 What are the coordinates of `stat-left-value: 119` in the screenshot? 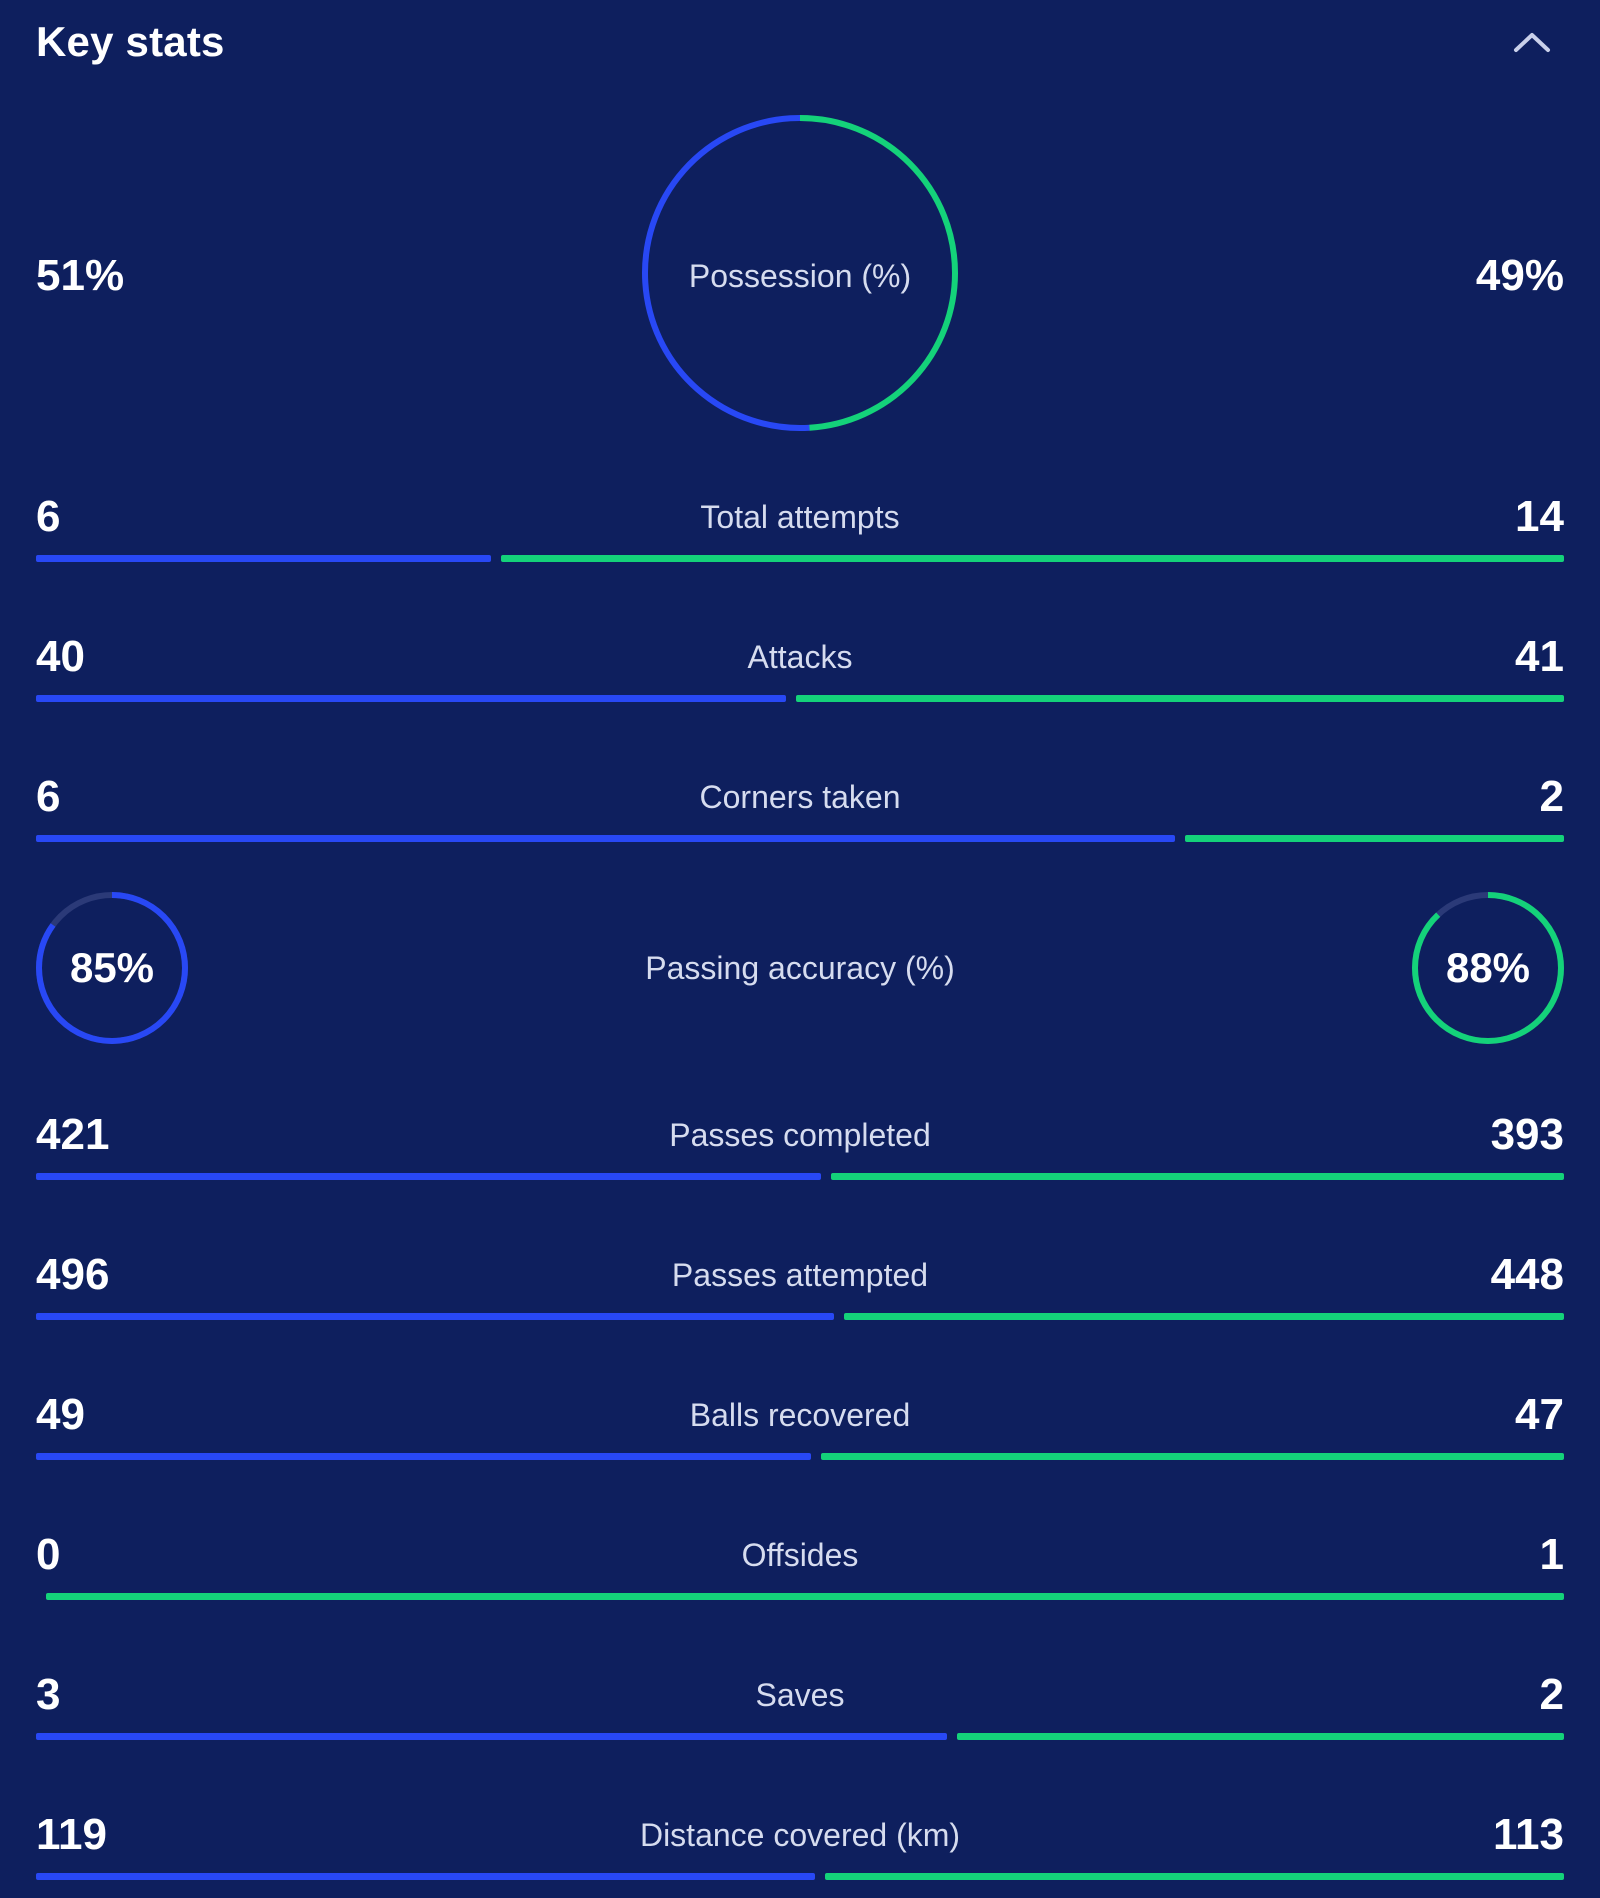 It's located at (71, 1834).